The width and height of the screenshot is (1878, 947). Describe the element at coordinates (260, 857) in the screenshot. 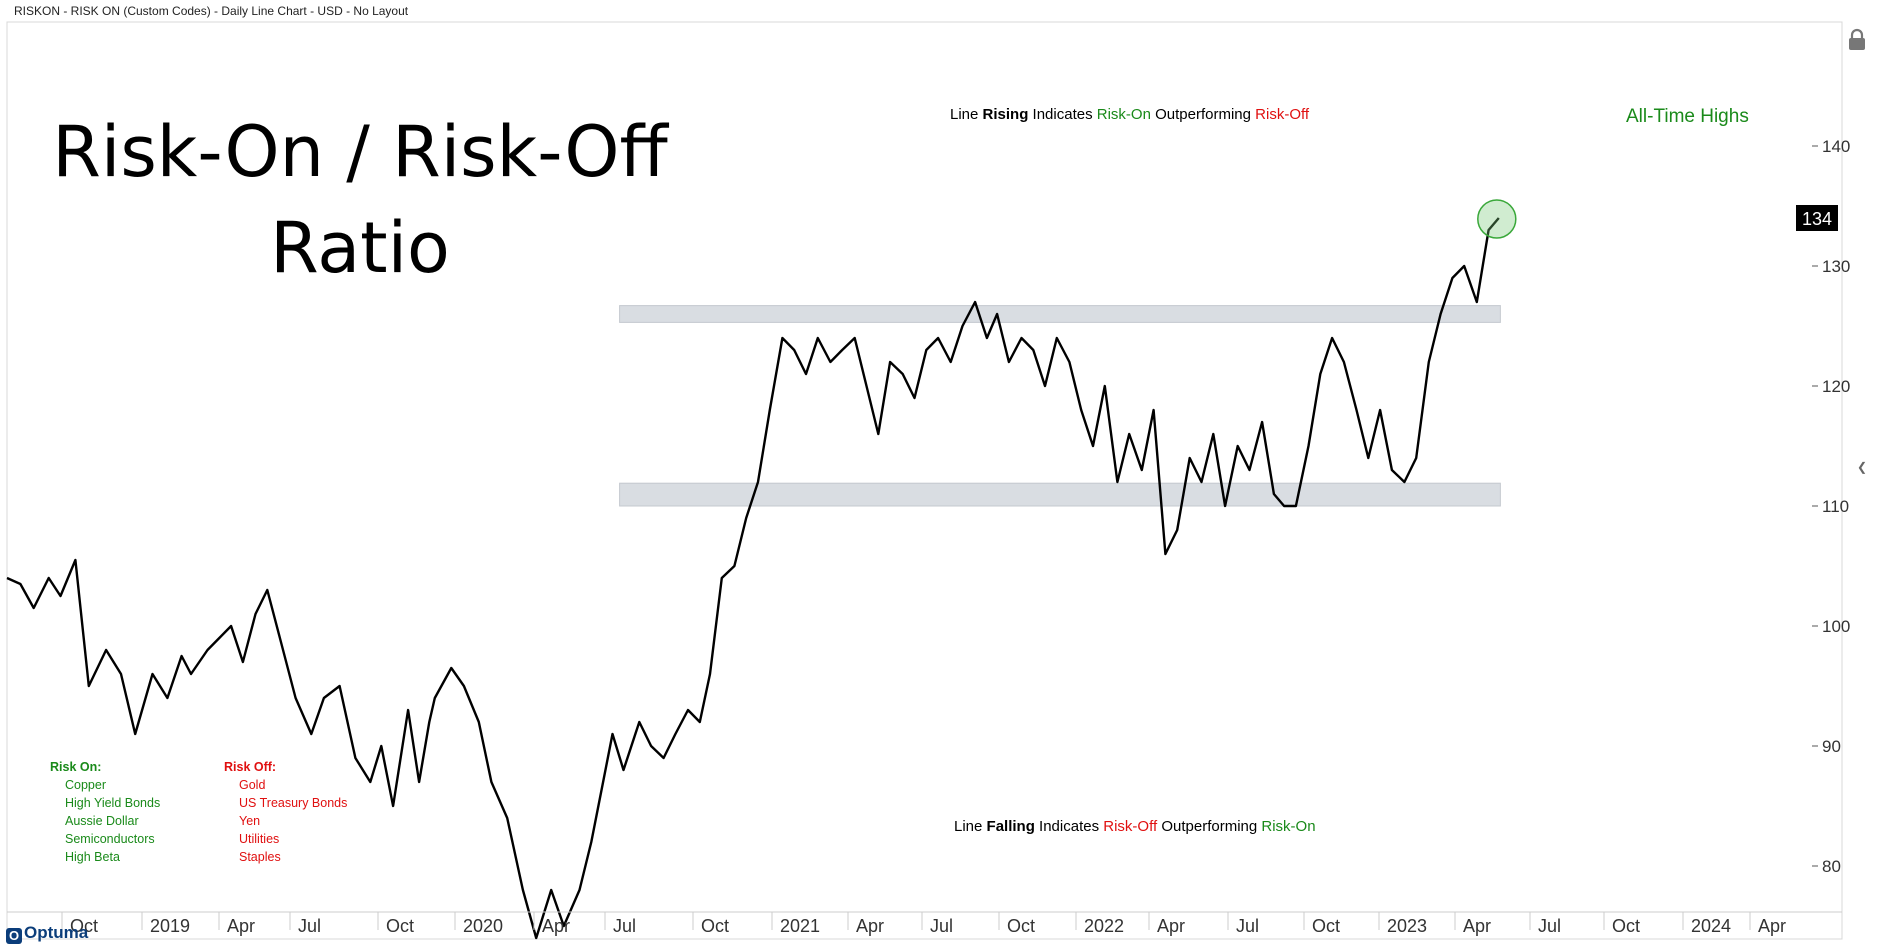

I see `legend-item: Staples` at that location.